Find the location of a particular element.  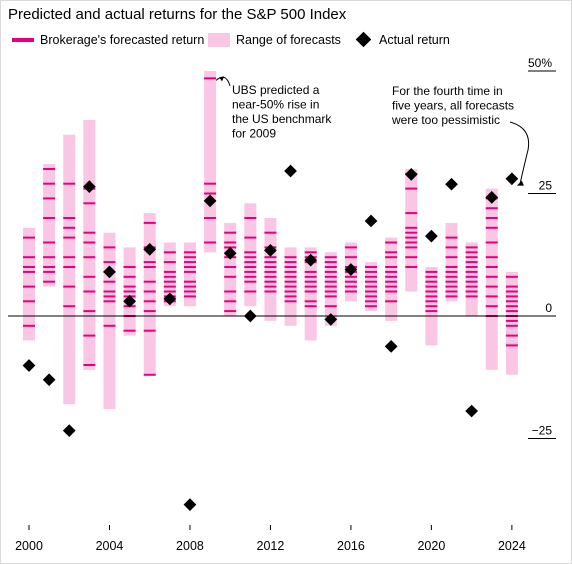

annotation-ubs-arrowhead is located at coordinates (222, 79).